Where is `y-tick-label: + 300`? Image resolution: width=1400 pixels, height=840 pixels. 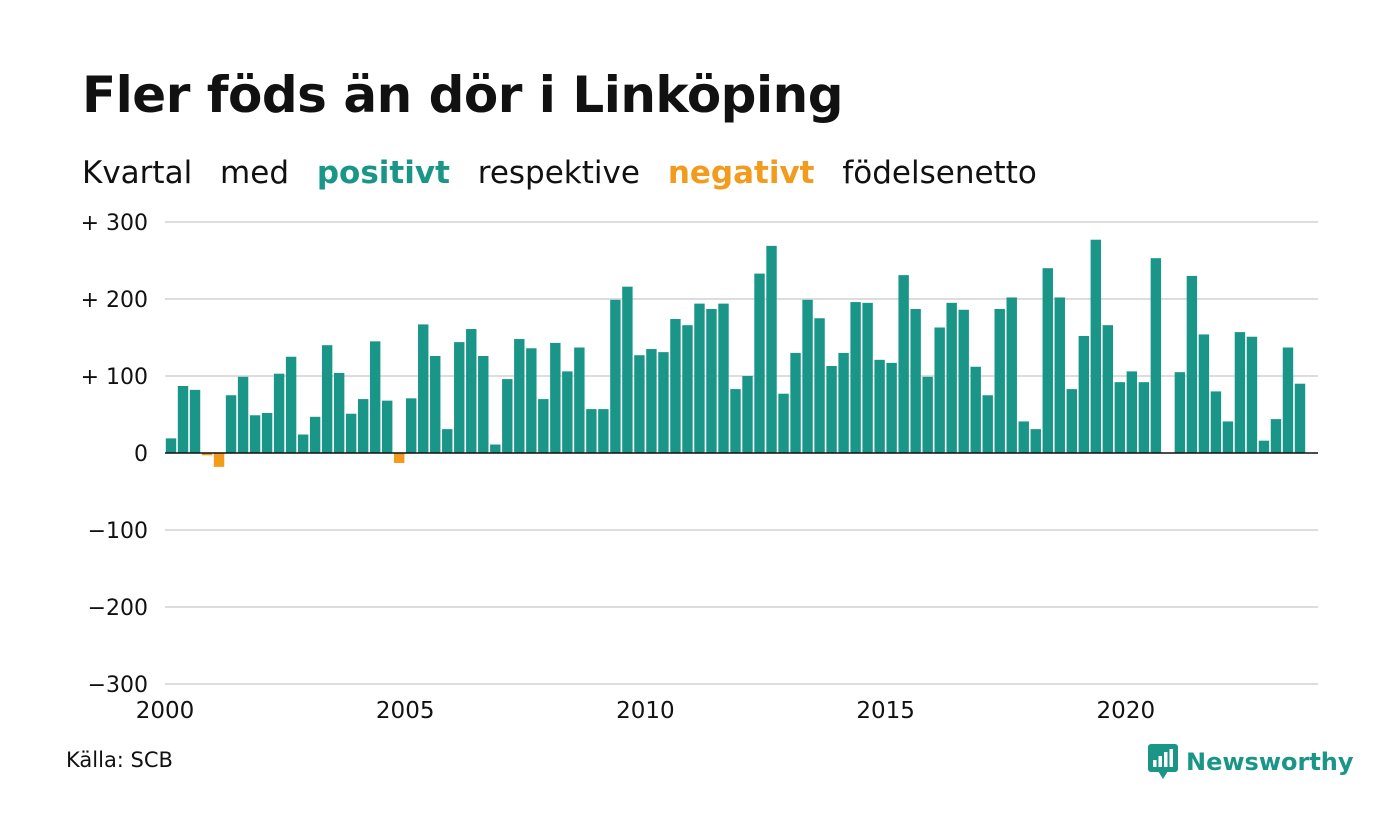
y-tick-label: + 300 is located at coordinates (114, 223).